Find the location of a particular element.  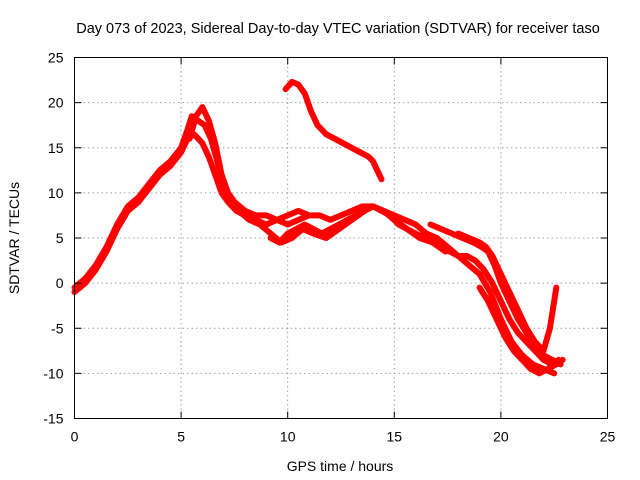

x-tick-label: 5 is located at coordinates (181, 437).